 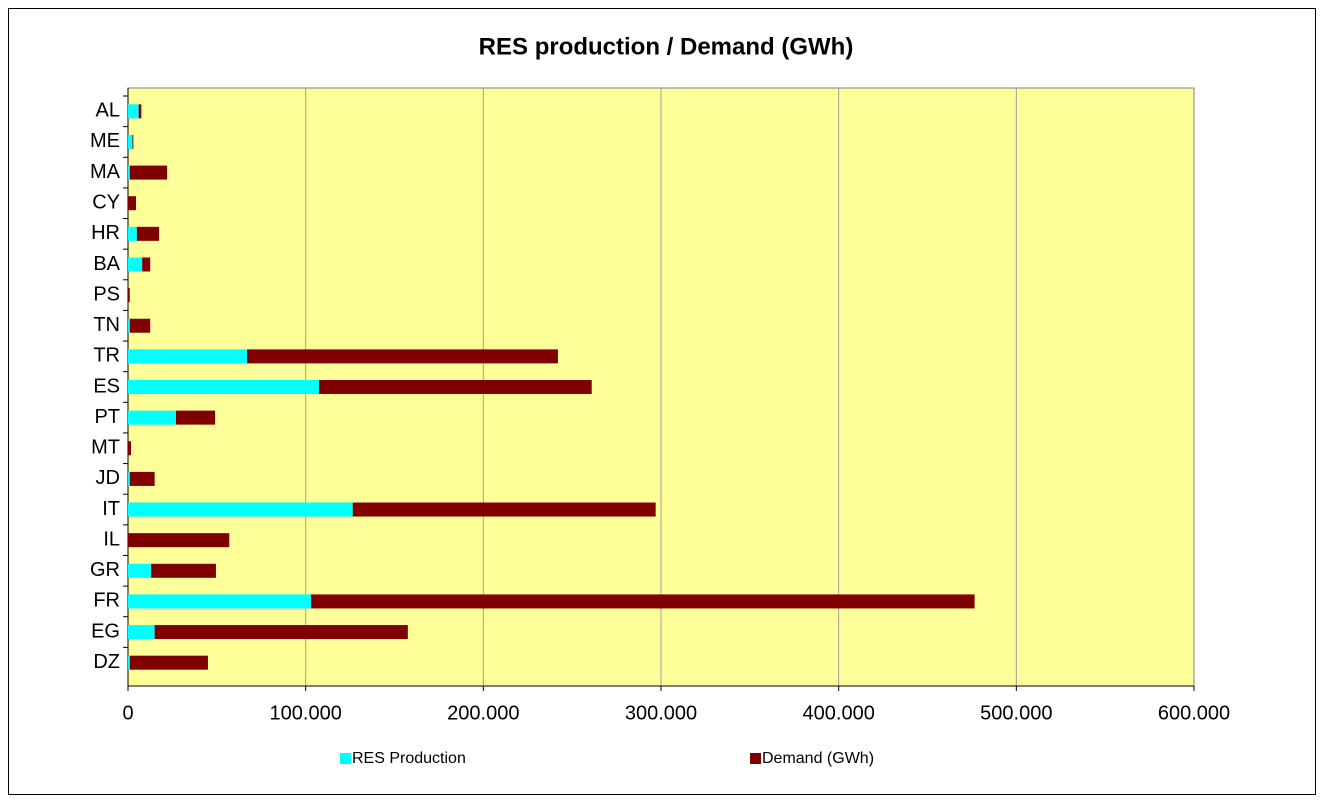 I want to click on y-tick-label: IT, so click(x=111, y=509).